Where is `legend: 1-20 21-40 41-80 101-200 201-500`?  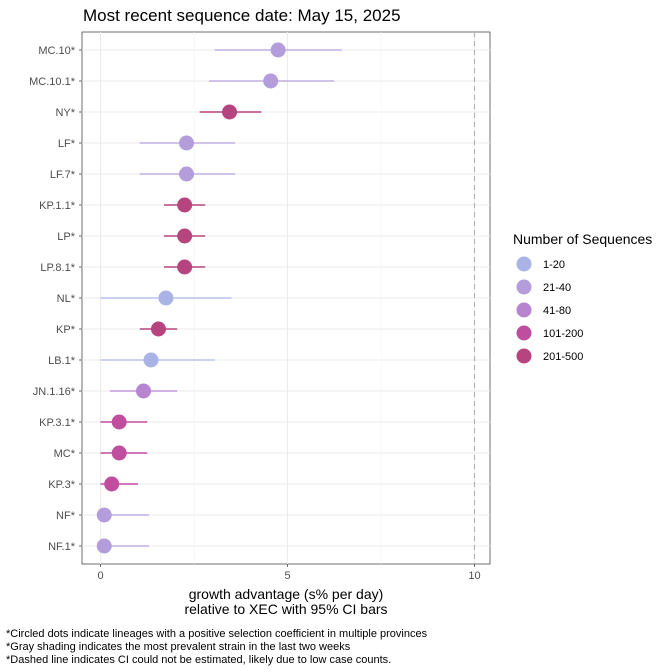 legend: 1-20 21-40 41-80 101-200 201-500 is located at coordinates (549, 310).